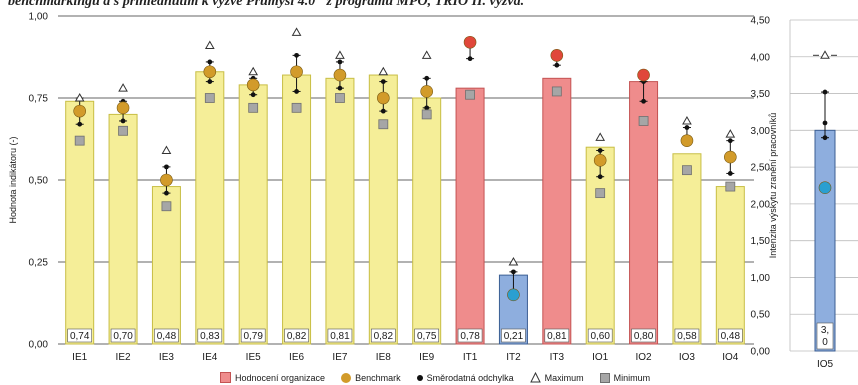 The height and width of the screenshot is (385, 858). What do you see at coordinates (514, 336) in the screenshot?
I see `value-label: 0,21` at bounding box center [514, 336].